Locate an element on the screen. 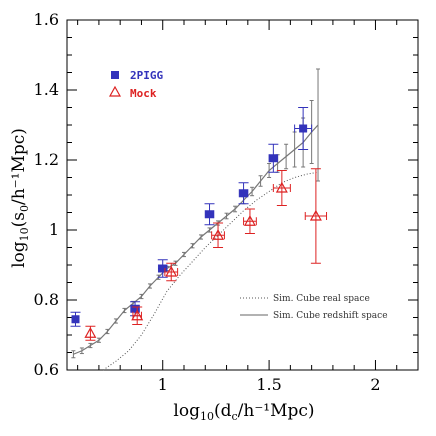 This screenshot has height=436, width=436. x-tick-label: 1.5 is located at coordinates (268, 384).